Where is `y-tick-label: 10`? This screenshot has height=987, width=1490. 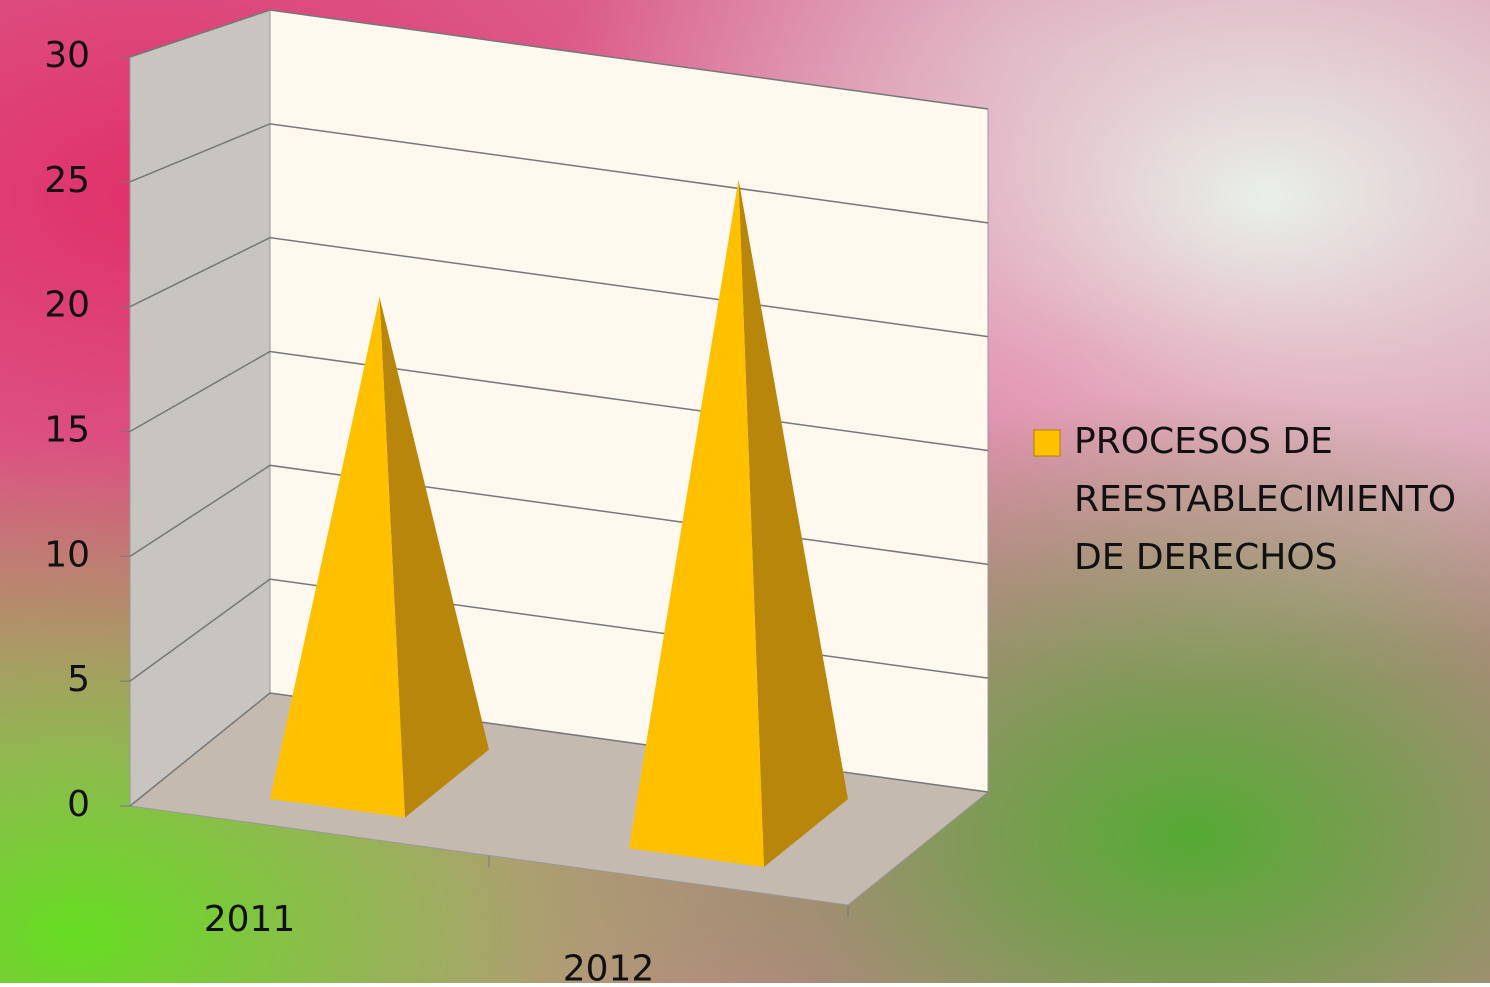
y-tick-label: 10 is located at coordinates (67, 554).